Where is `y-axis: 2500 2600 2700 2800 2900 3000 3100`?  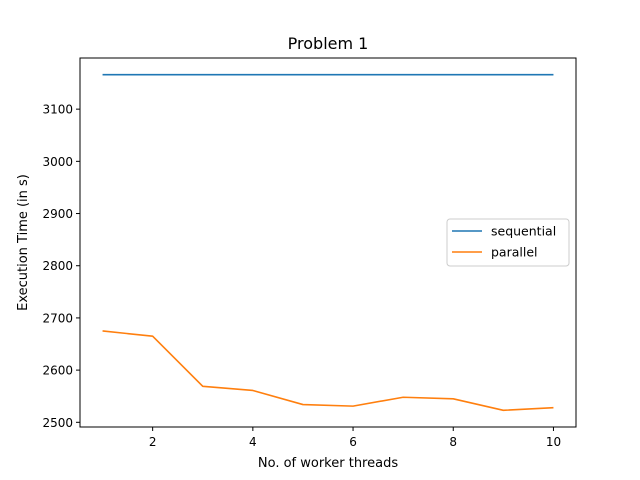
y-axis: 2500 2600 2700 2800 2900 3000 3100 is located at coordinates (61, 266).